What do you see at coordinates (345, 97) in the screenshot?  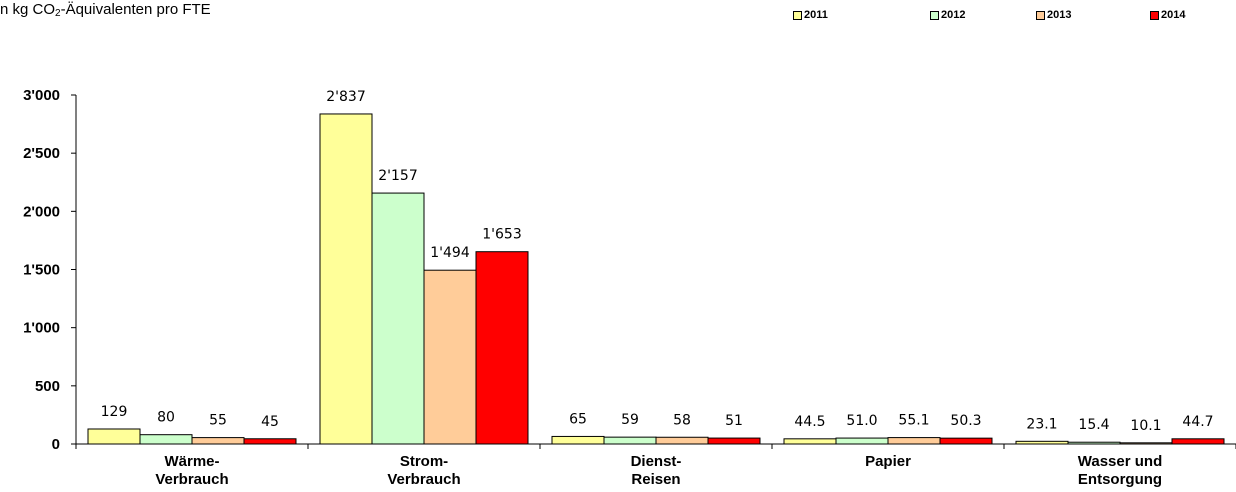 I see `data-label: 2'837` at bounding box center [345, 97].